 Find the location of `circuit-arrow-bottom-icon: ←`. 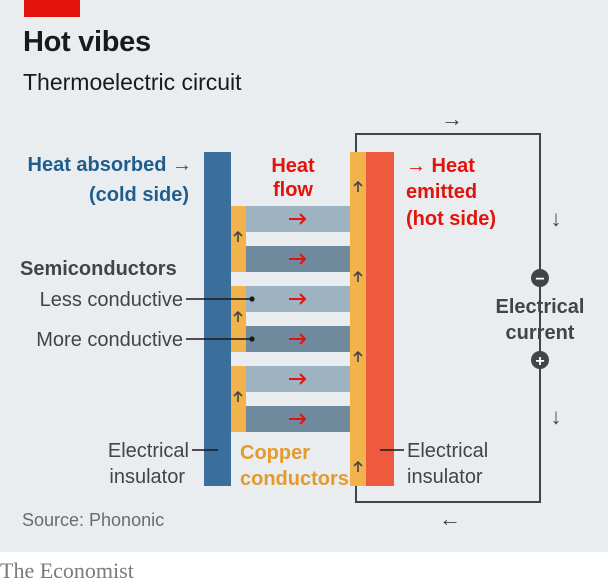

circuit-arrow-bottom-icon: ← is located at coordinates (450, 518).